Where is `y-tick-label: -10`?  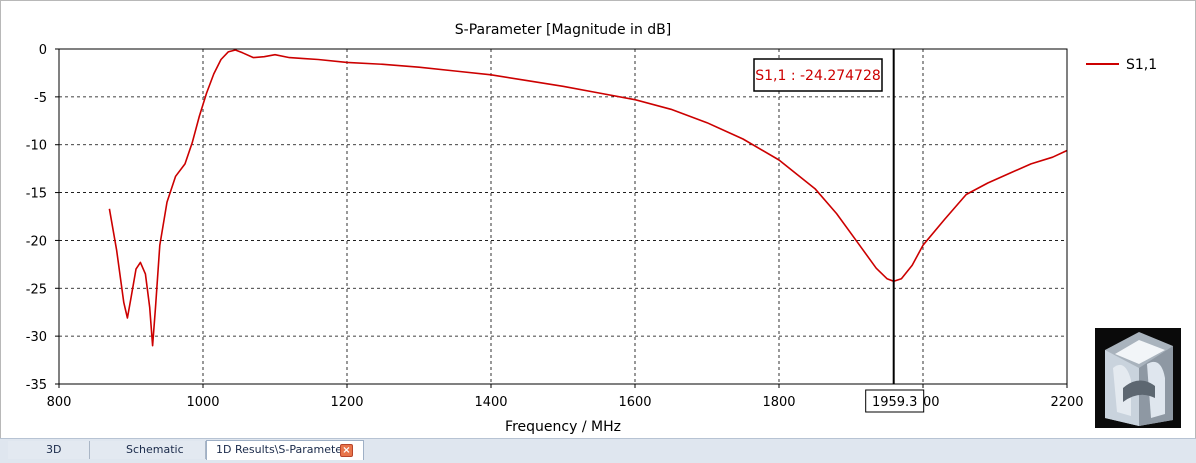 y-tick-label: -10 is located at coordinates (36, 146).